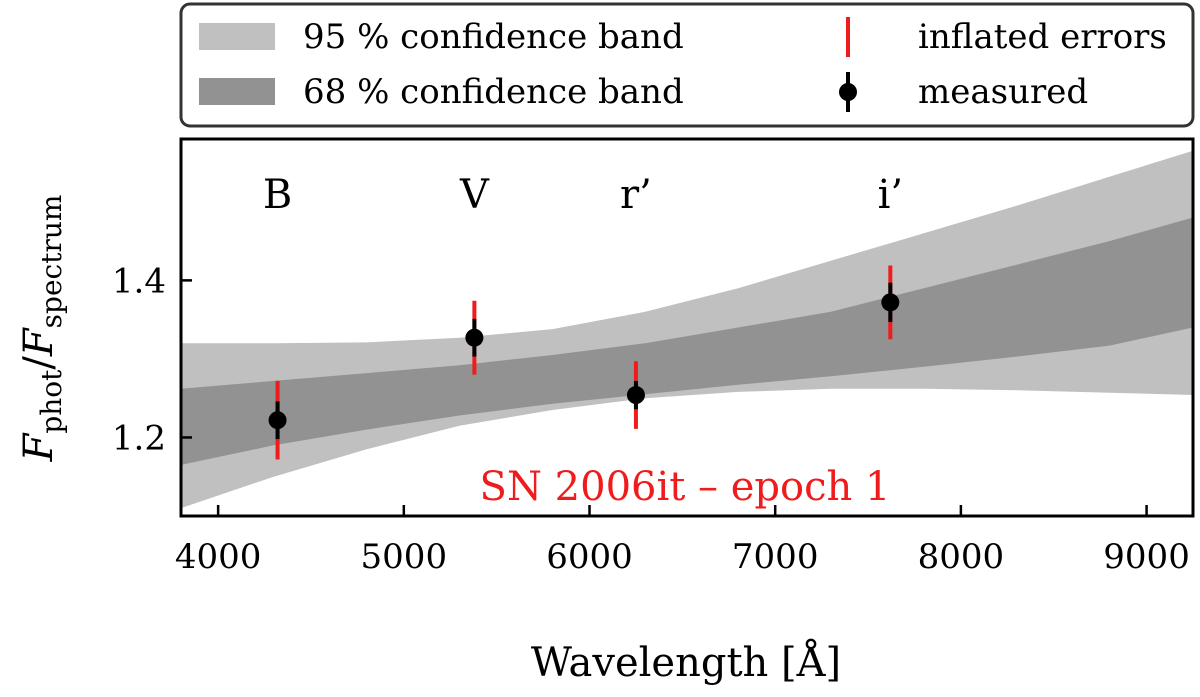  What do you see at coordinates (237, 36) in the screenshot?
I see `legend-swatch-band95` at bounding box center [237, 36].